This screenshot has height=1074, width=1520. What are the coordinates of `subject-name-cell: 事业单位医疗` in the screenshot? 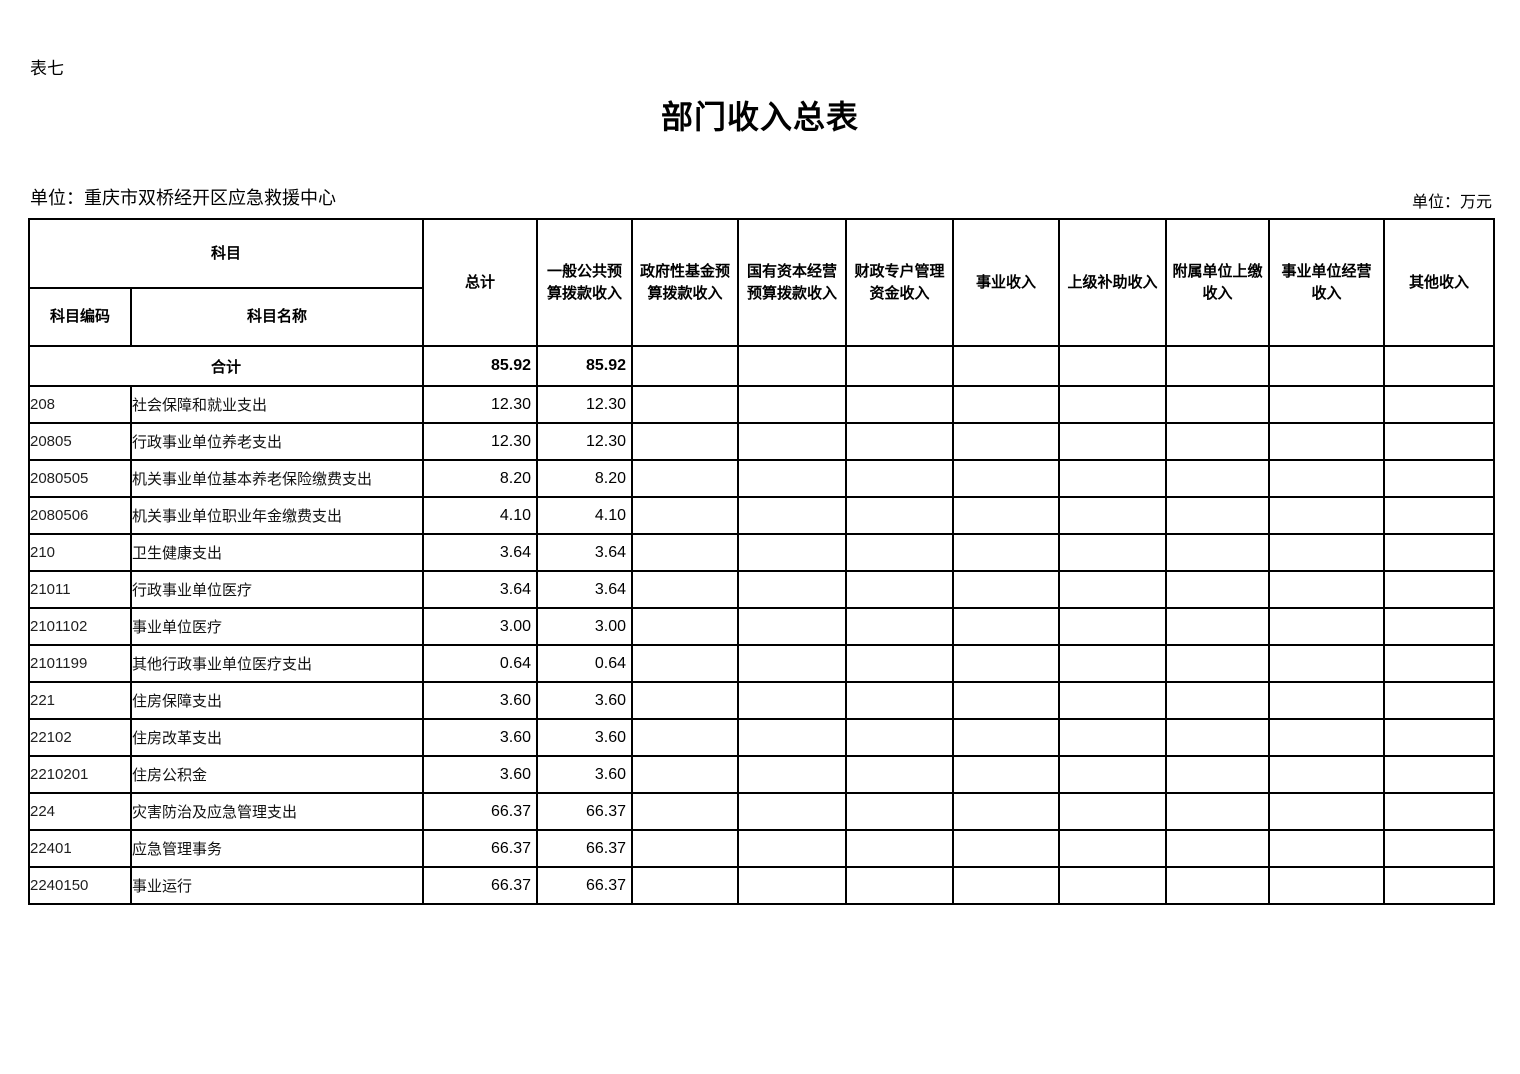 It's located at (277, 626).